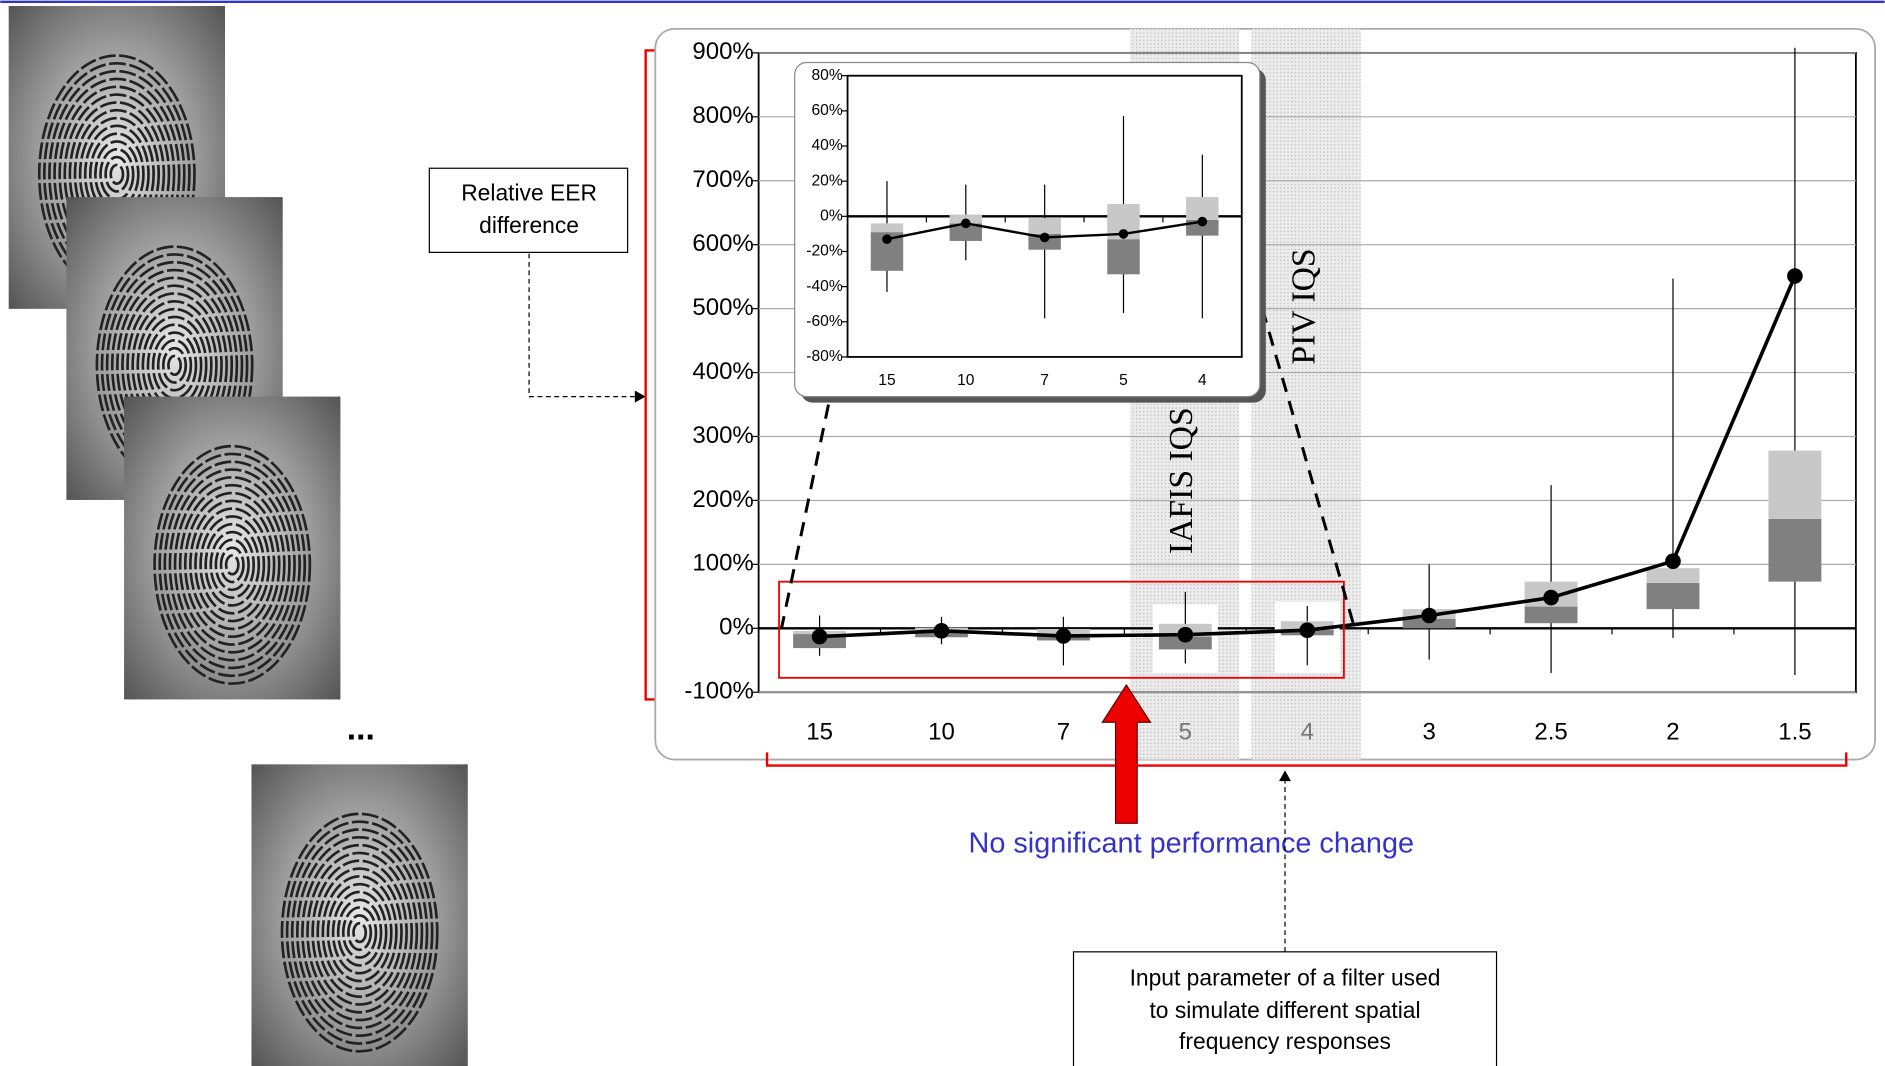  What do you see at coordinates (1024, 228) in the screenshot?
I see `inset-chart: -80% -60% -40% -20% 0% 20% 40% 60% 80% 15 10 7 5 4` at bounding box center [1024, 228].